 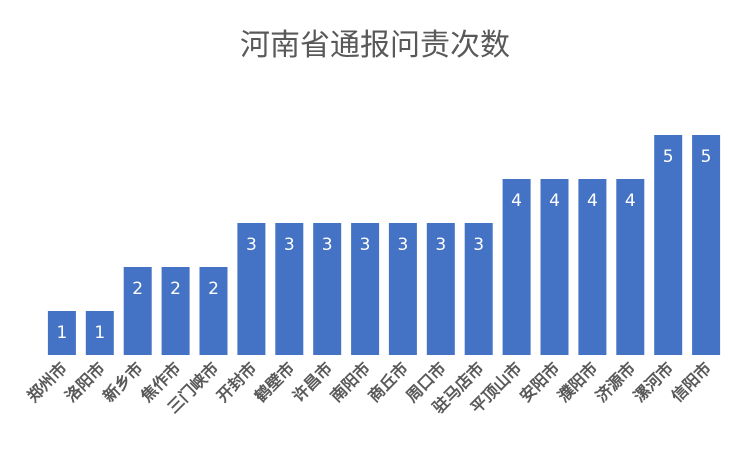 What do you see at coordinates (554, 267) in the screenshot?
I see `bar-安阳市` at bounding box center [554, 267].